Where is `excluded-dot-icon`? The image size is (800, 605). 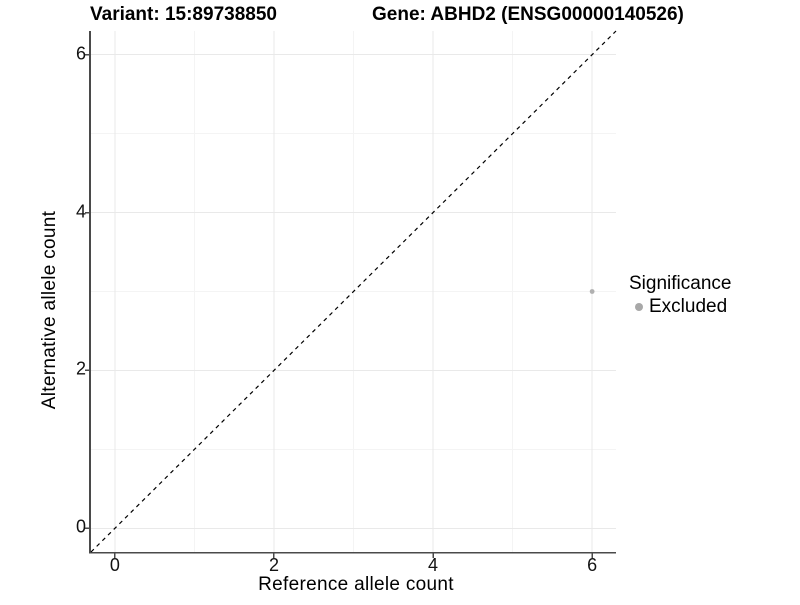 excluded-dot-icon is located at coordinates (639, 306).